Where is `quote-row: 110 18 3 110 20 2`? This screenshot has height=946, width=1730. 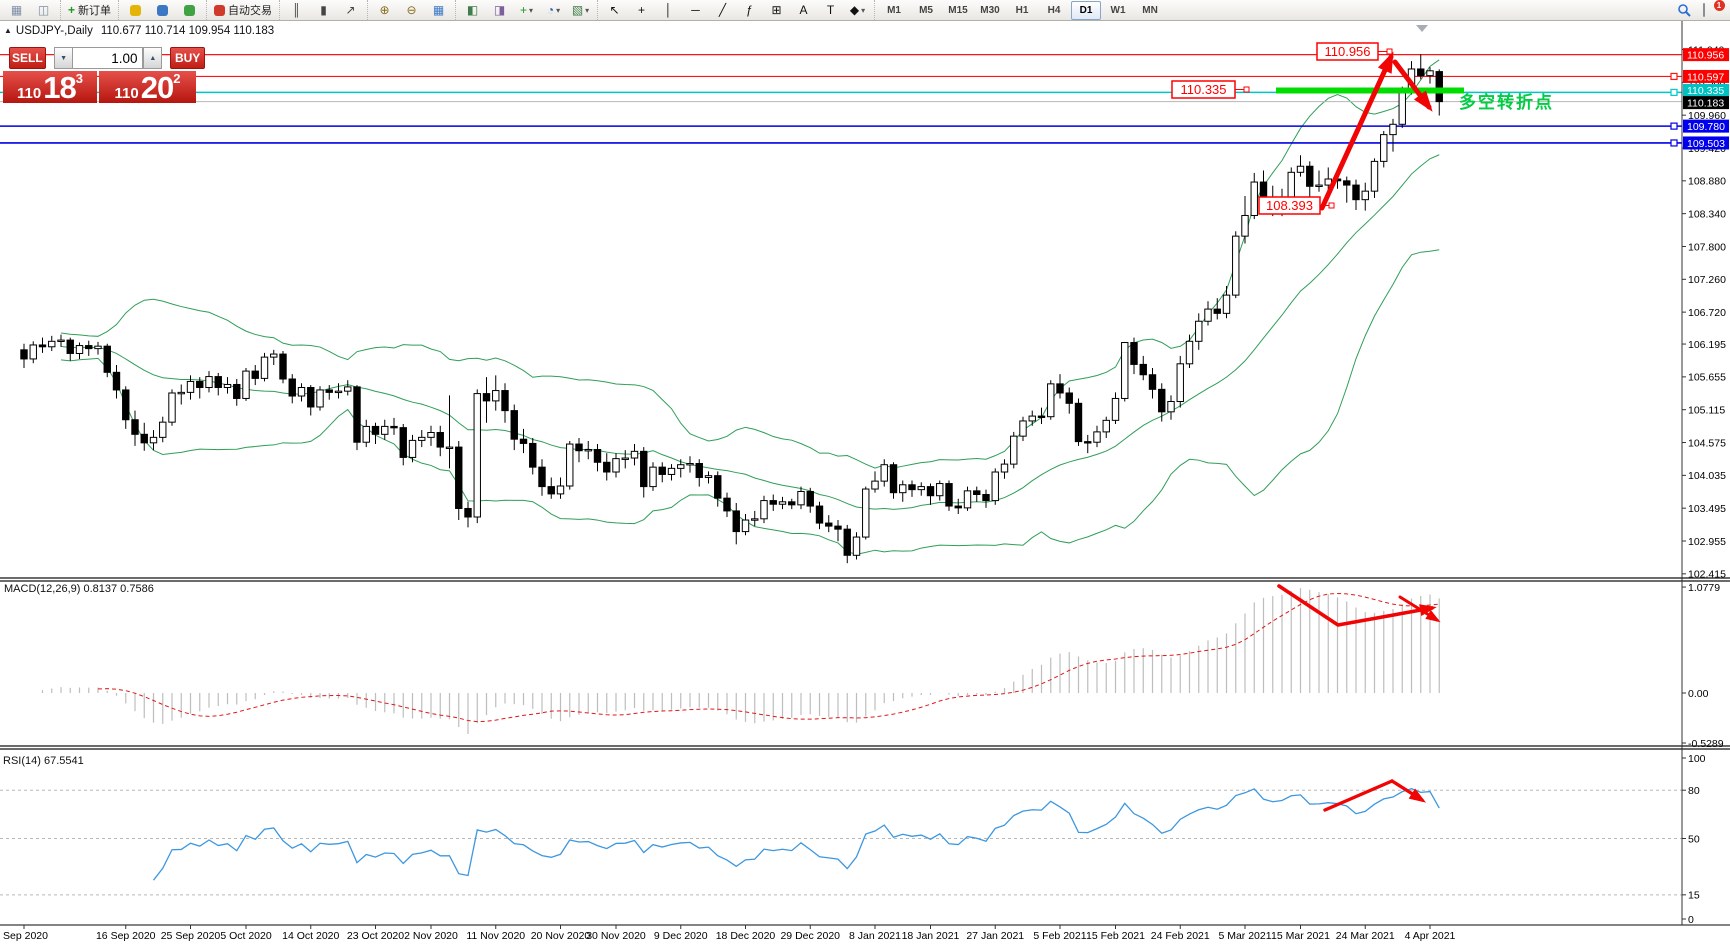 quote-row: 110 18 3 110 20 2 is located at coordinates (104, 87).